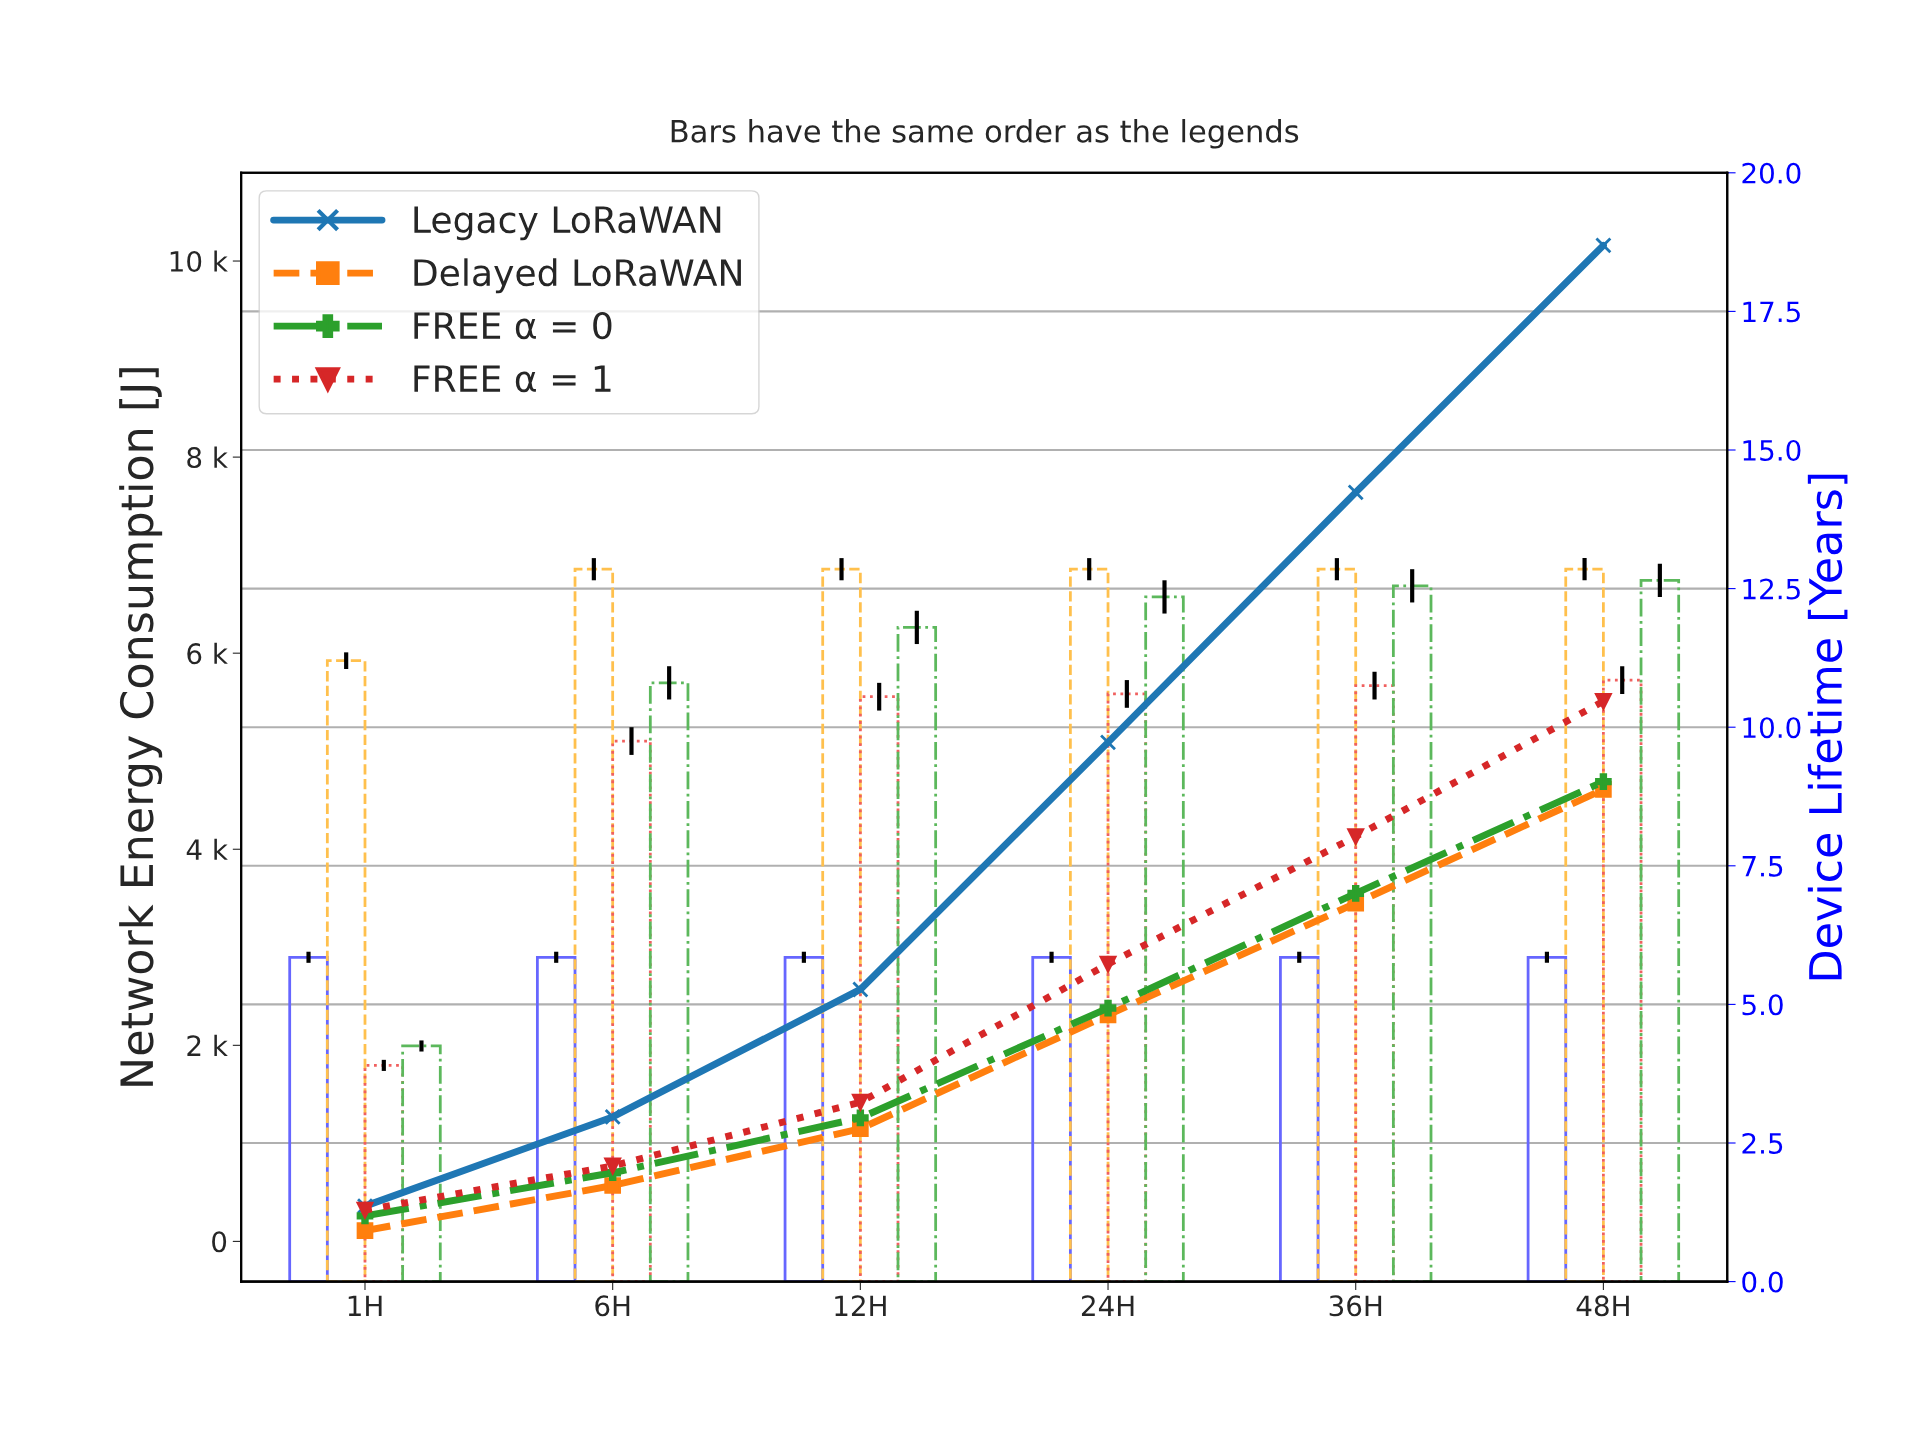 The height and width of the screenshot is (1440, 1920). What do you see at coordinates (1762, 1005) in the screenshot?
I see `y2-tick-label: 5.0` at bounding box center [1762, 1005].